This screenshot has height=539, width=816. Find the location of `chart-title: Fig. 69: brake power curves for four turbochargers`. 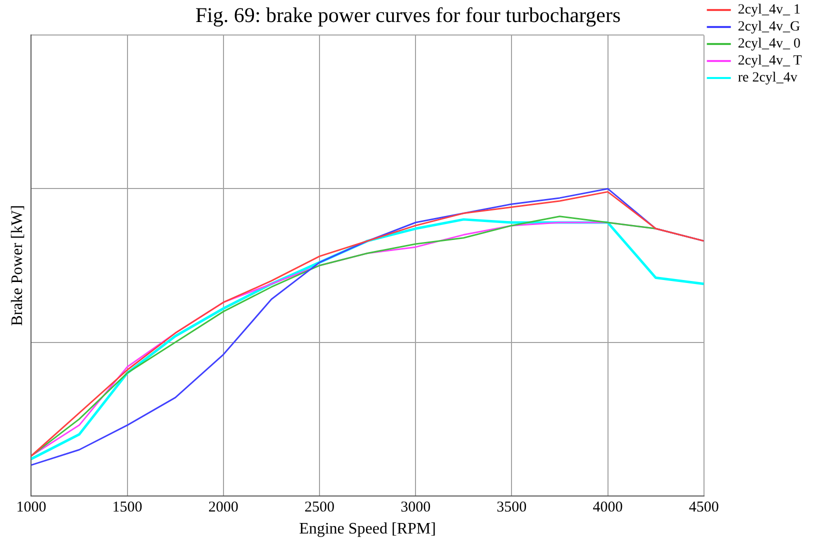

chart-title: Fig. 69: brake power curves for four turbochargers is located at coordinates (408, 15).